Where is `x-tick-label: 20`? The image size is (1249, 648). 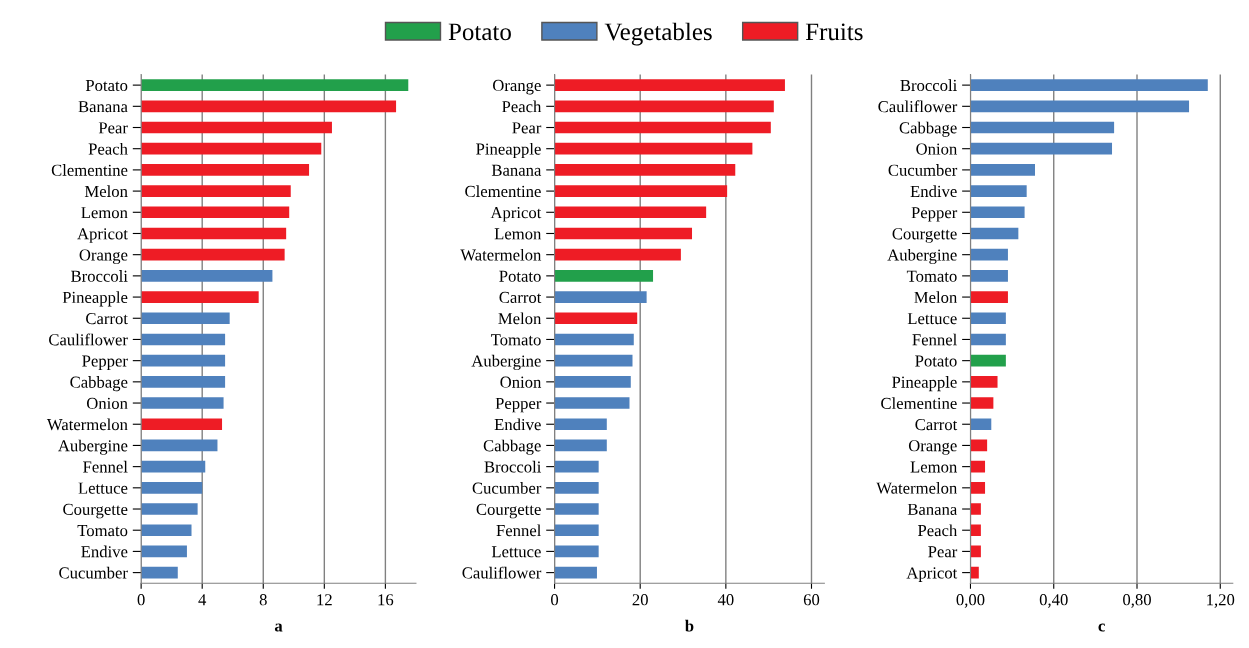 x-tick-label: 20 is located at coordinates (640, 600).